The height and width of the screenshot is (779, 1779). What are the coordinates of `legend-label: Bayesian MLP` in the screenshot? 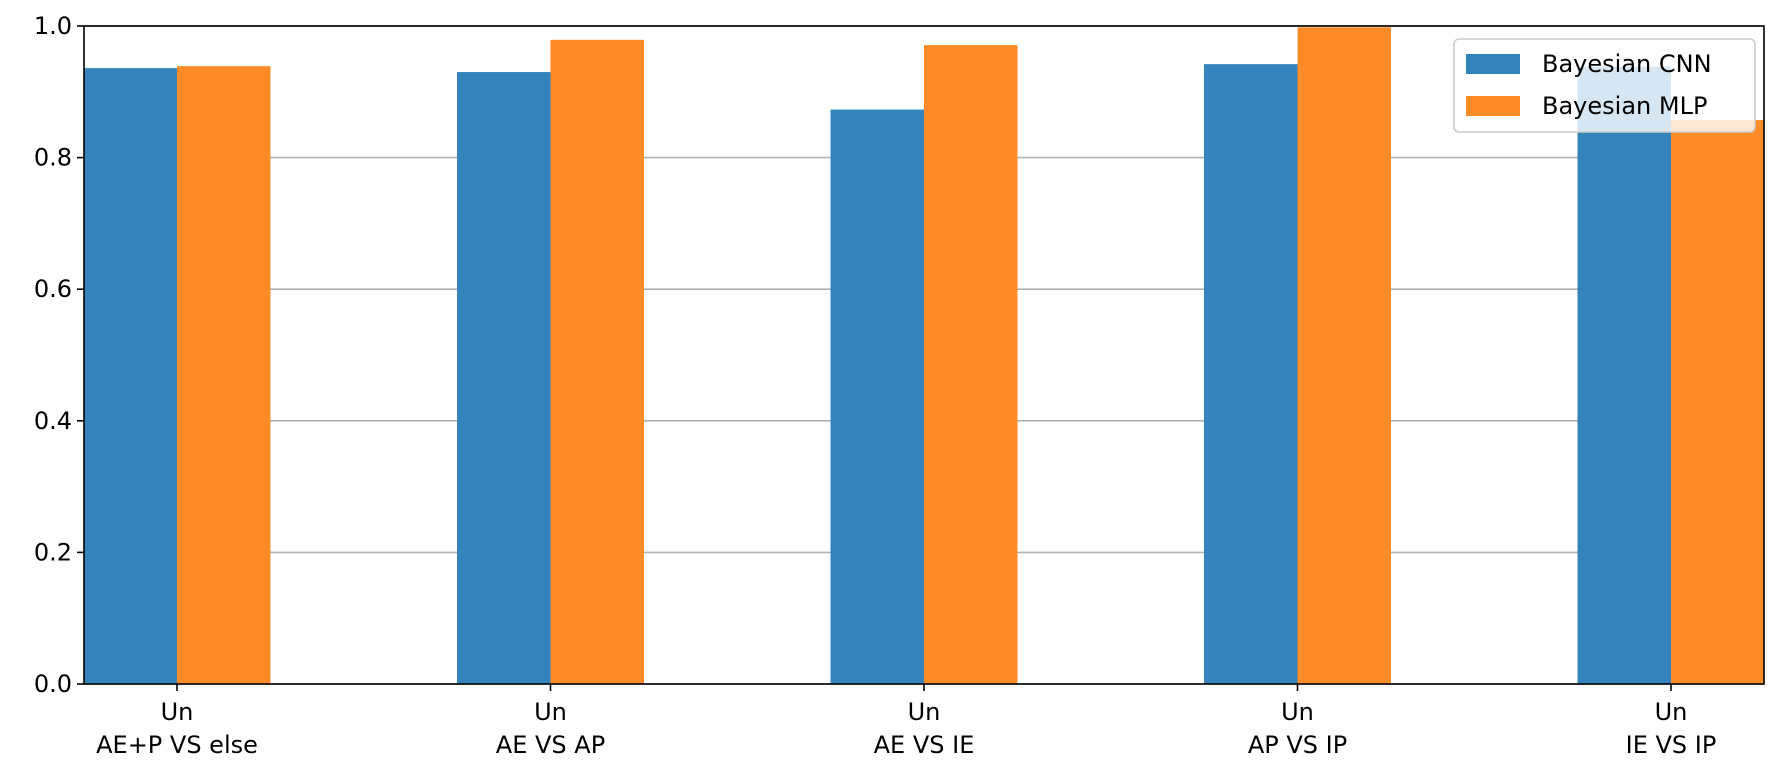 It's located at (1624, 106).